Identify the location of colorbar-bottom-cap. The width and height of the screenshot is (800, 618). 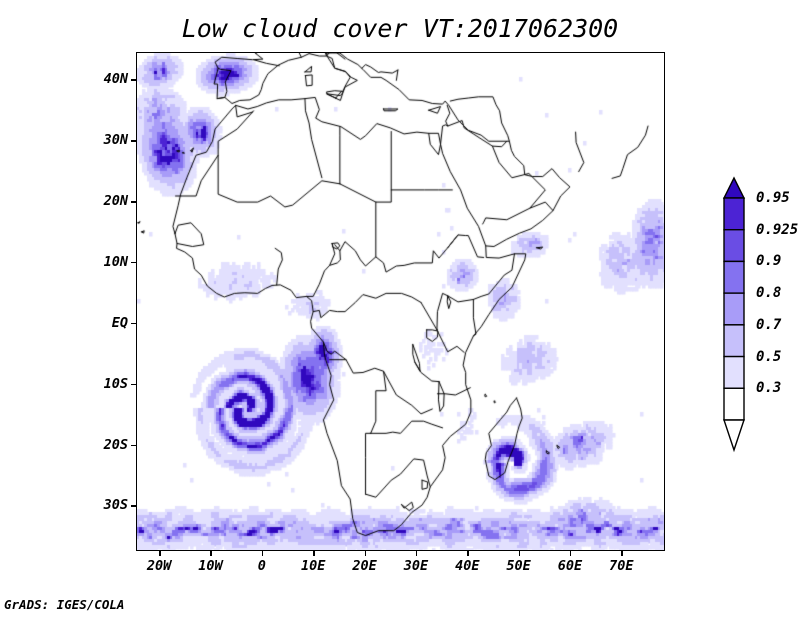
(734, 436).